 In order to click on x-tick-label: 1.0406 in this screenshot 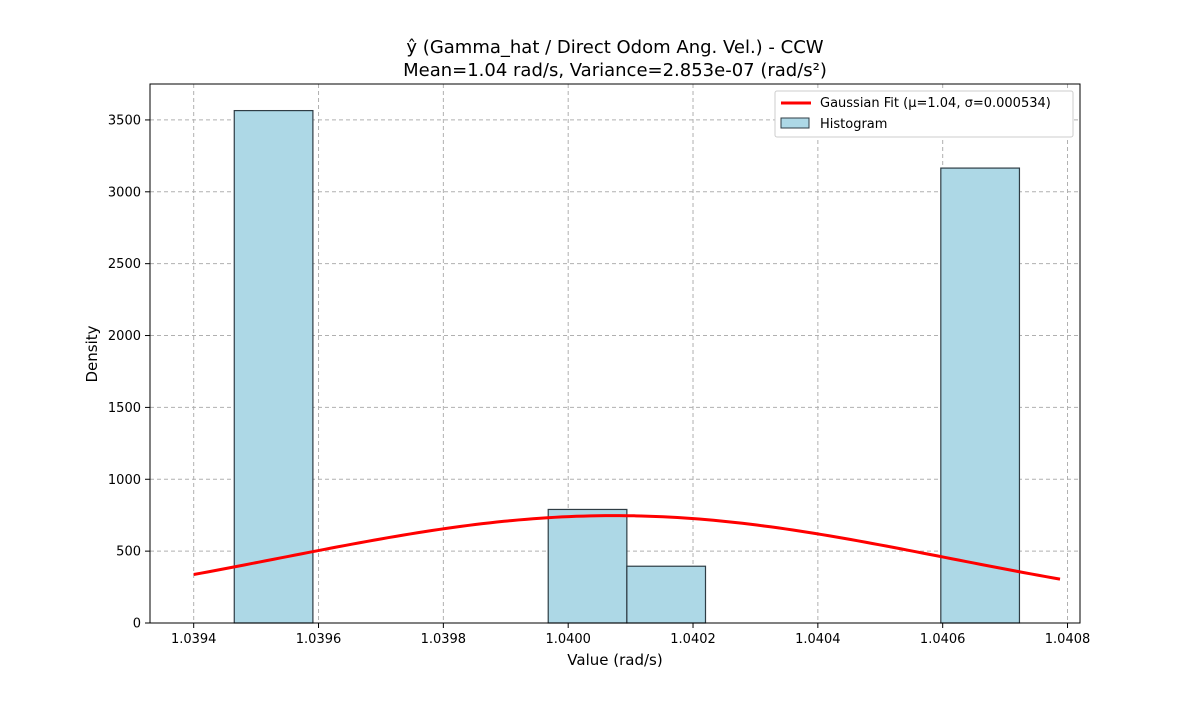, I will do `click(943, 639)`.